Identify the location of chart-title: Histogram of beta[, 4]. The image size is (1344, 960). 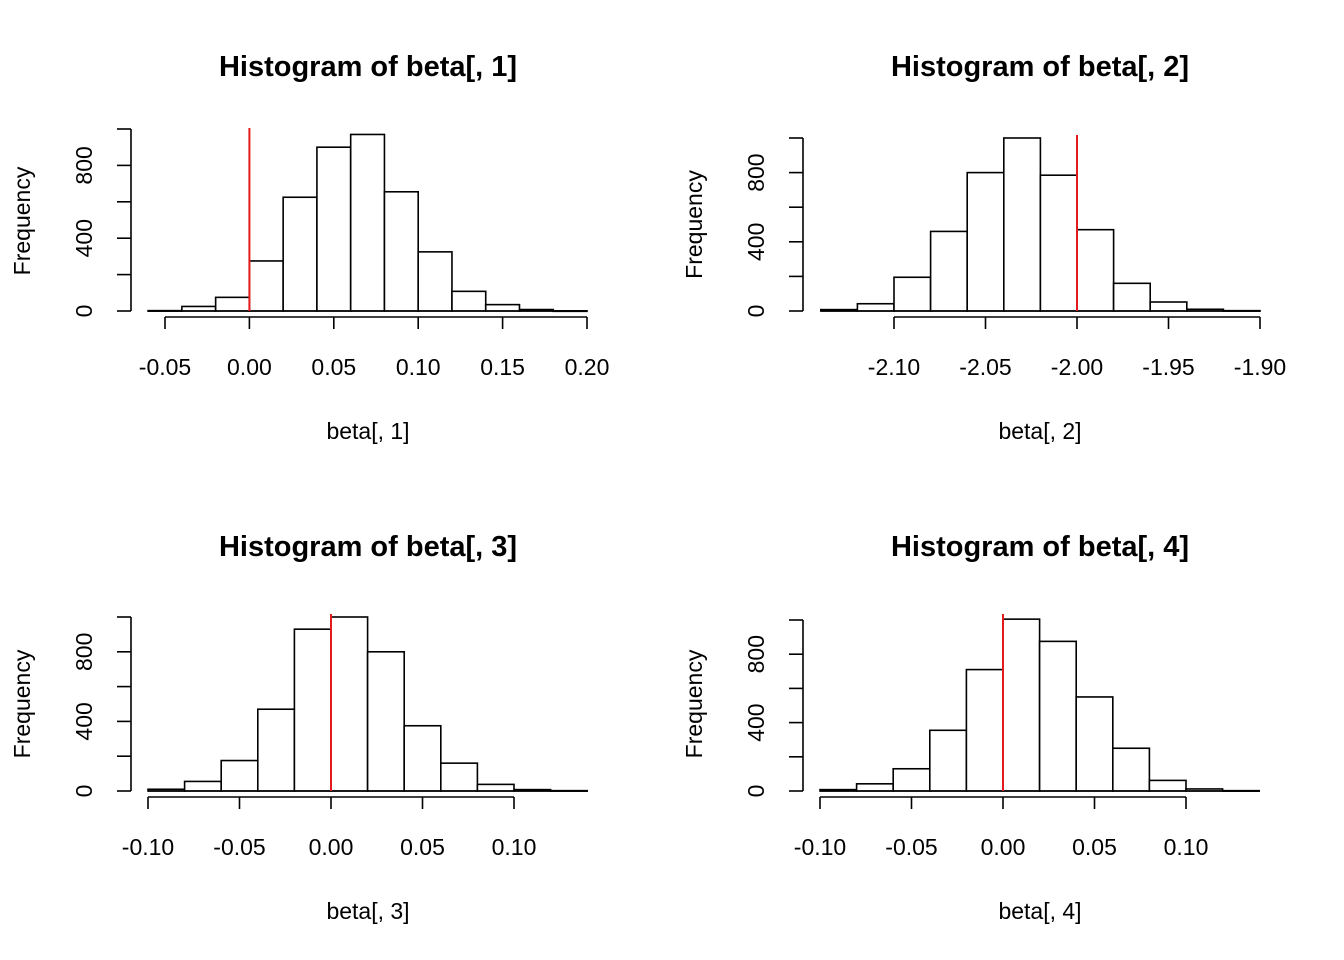
(1040, 547).